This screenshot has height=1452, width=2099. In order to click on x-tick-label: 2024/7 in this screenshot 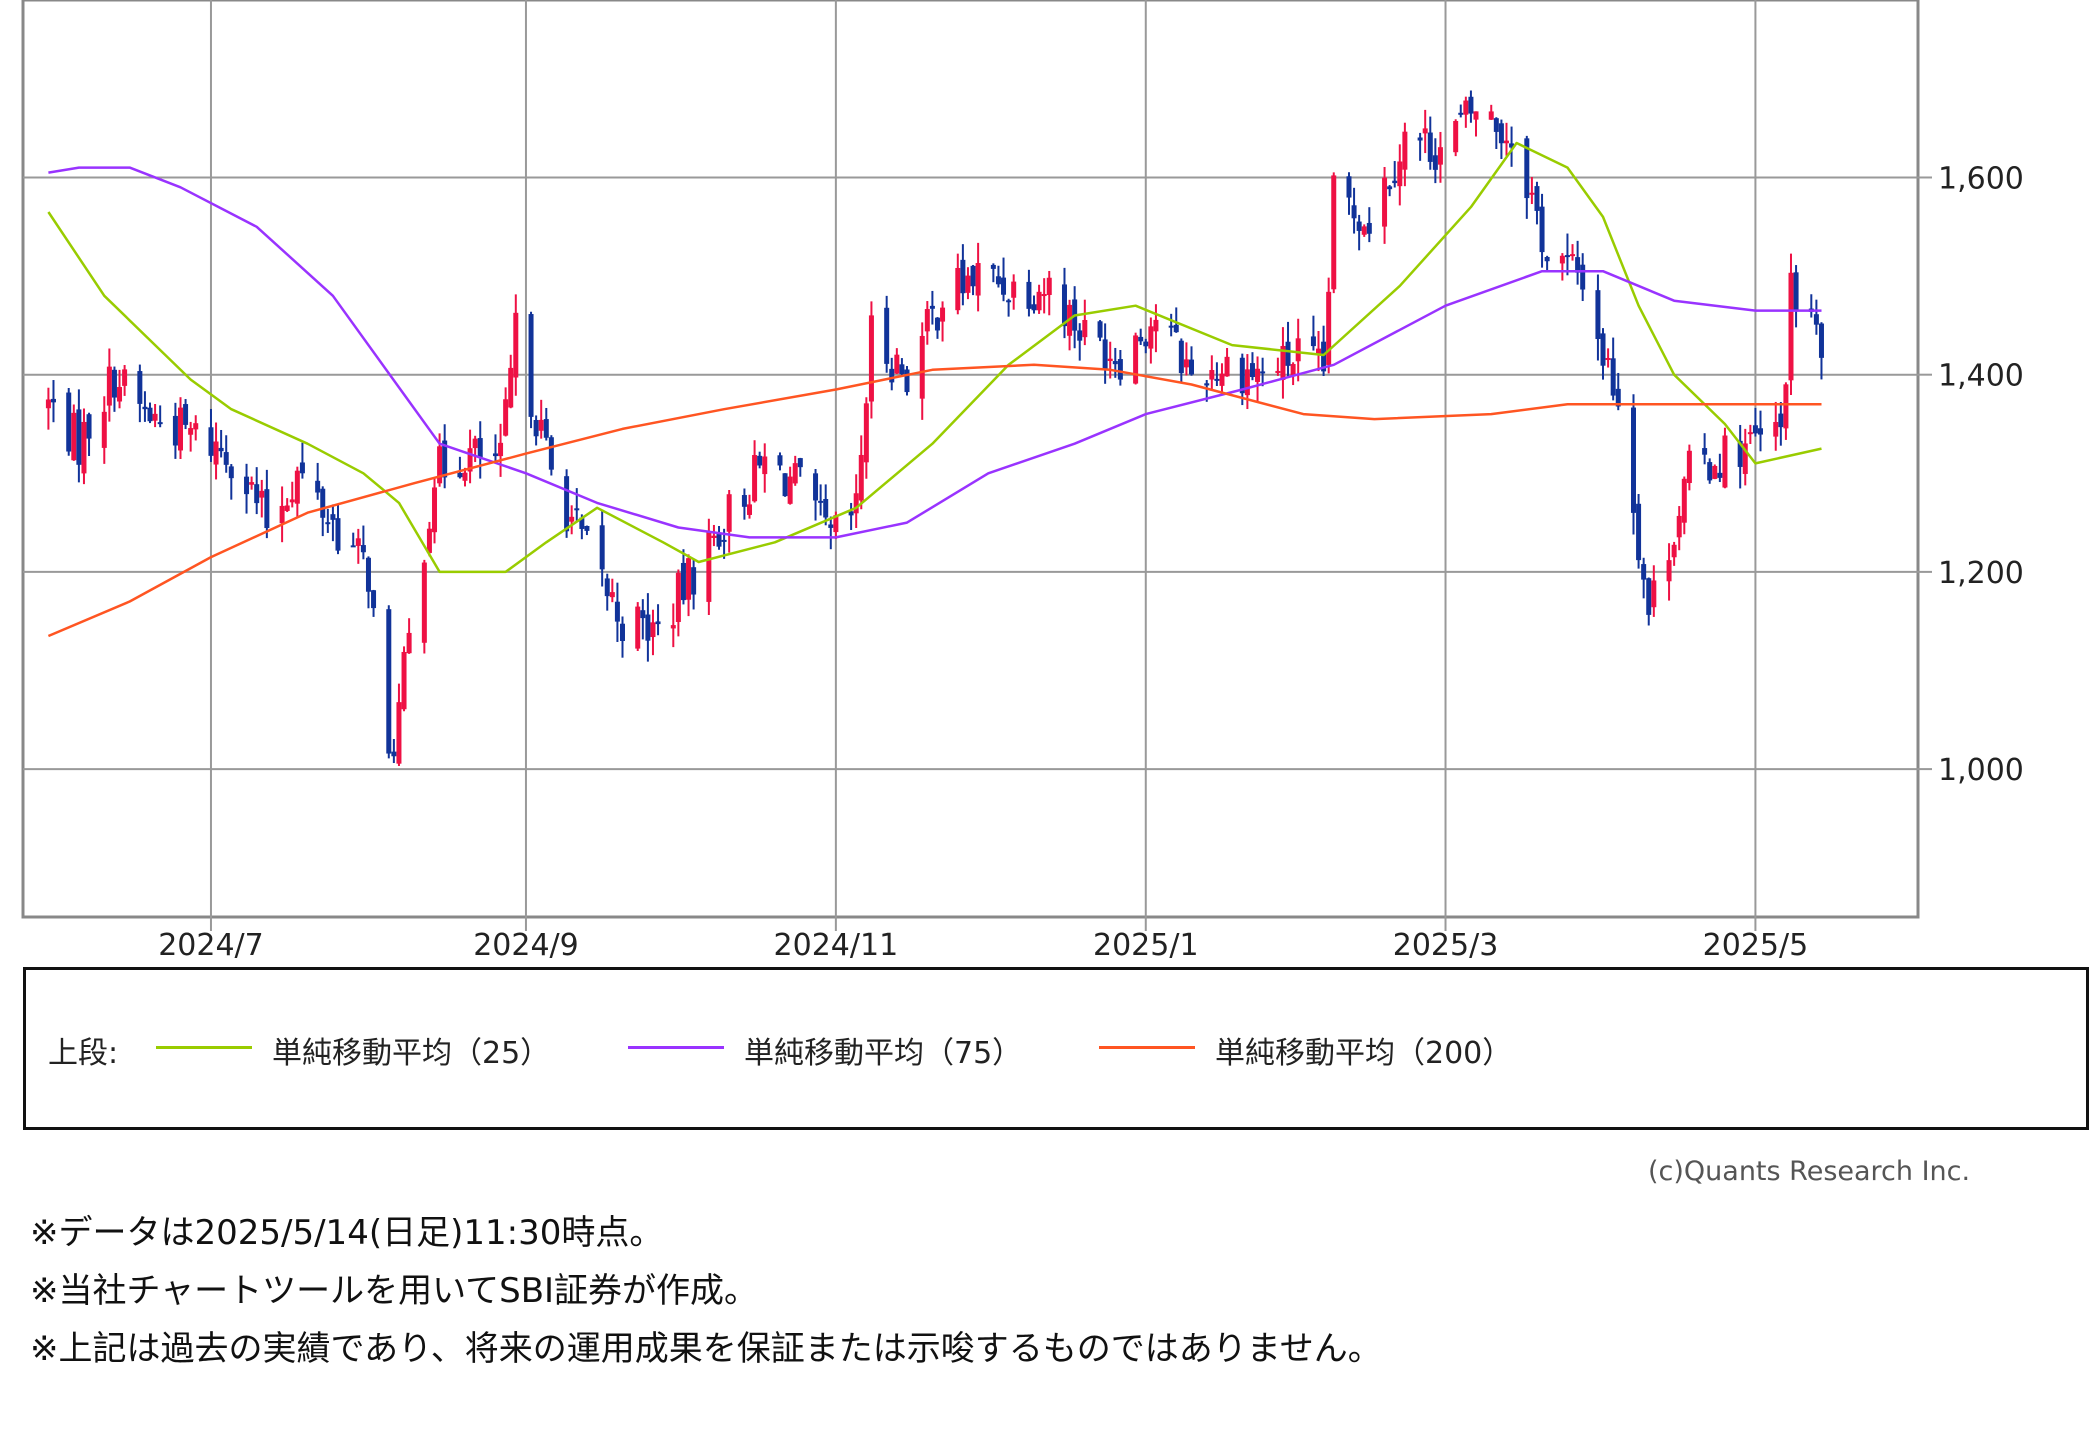, I will do `click(211, 944)`.